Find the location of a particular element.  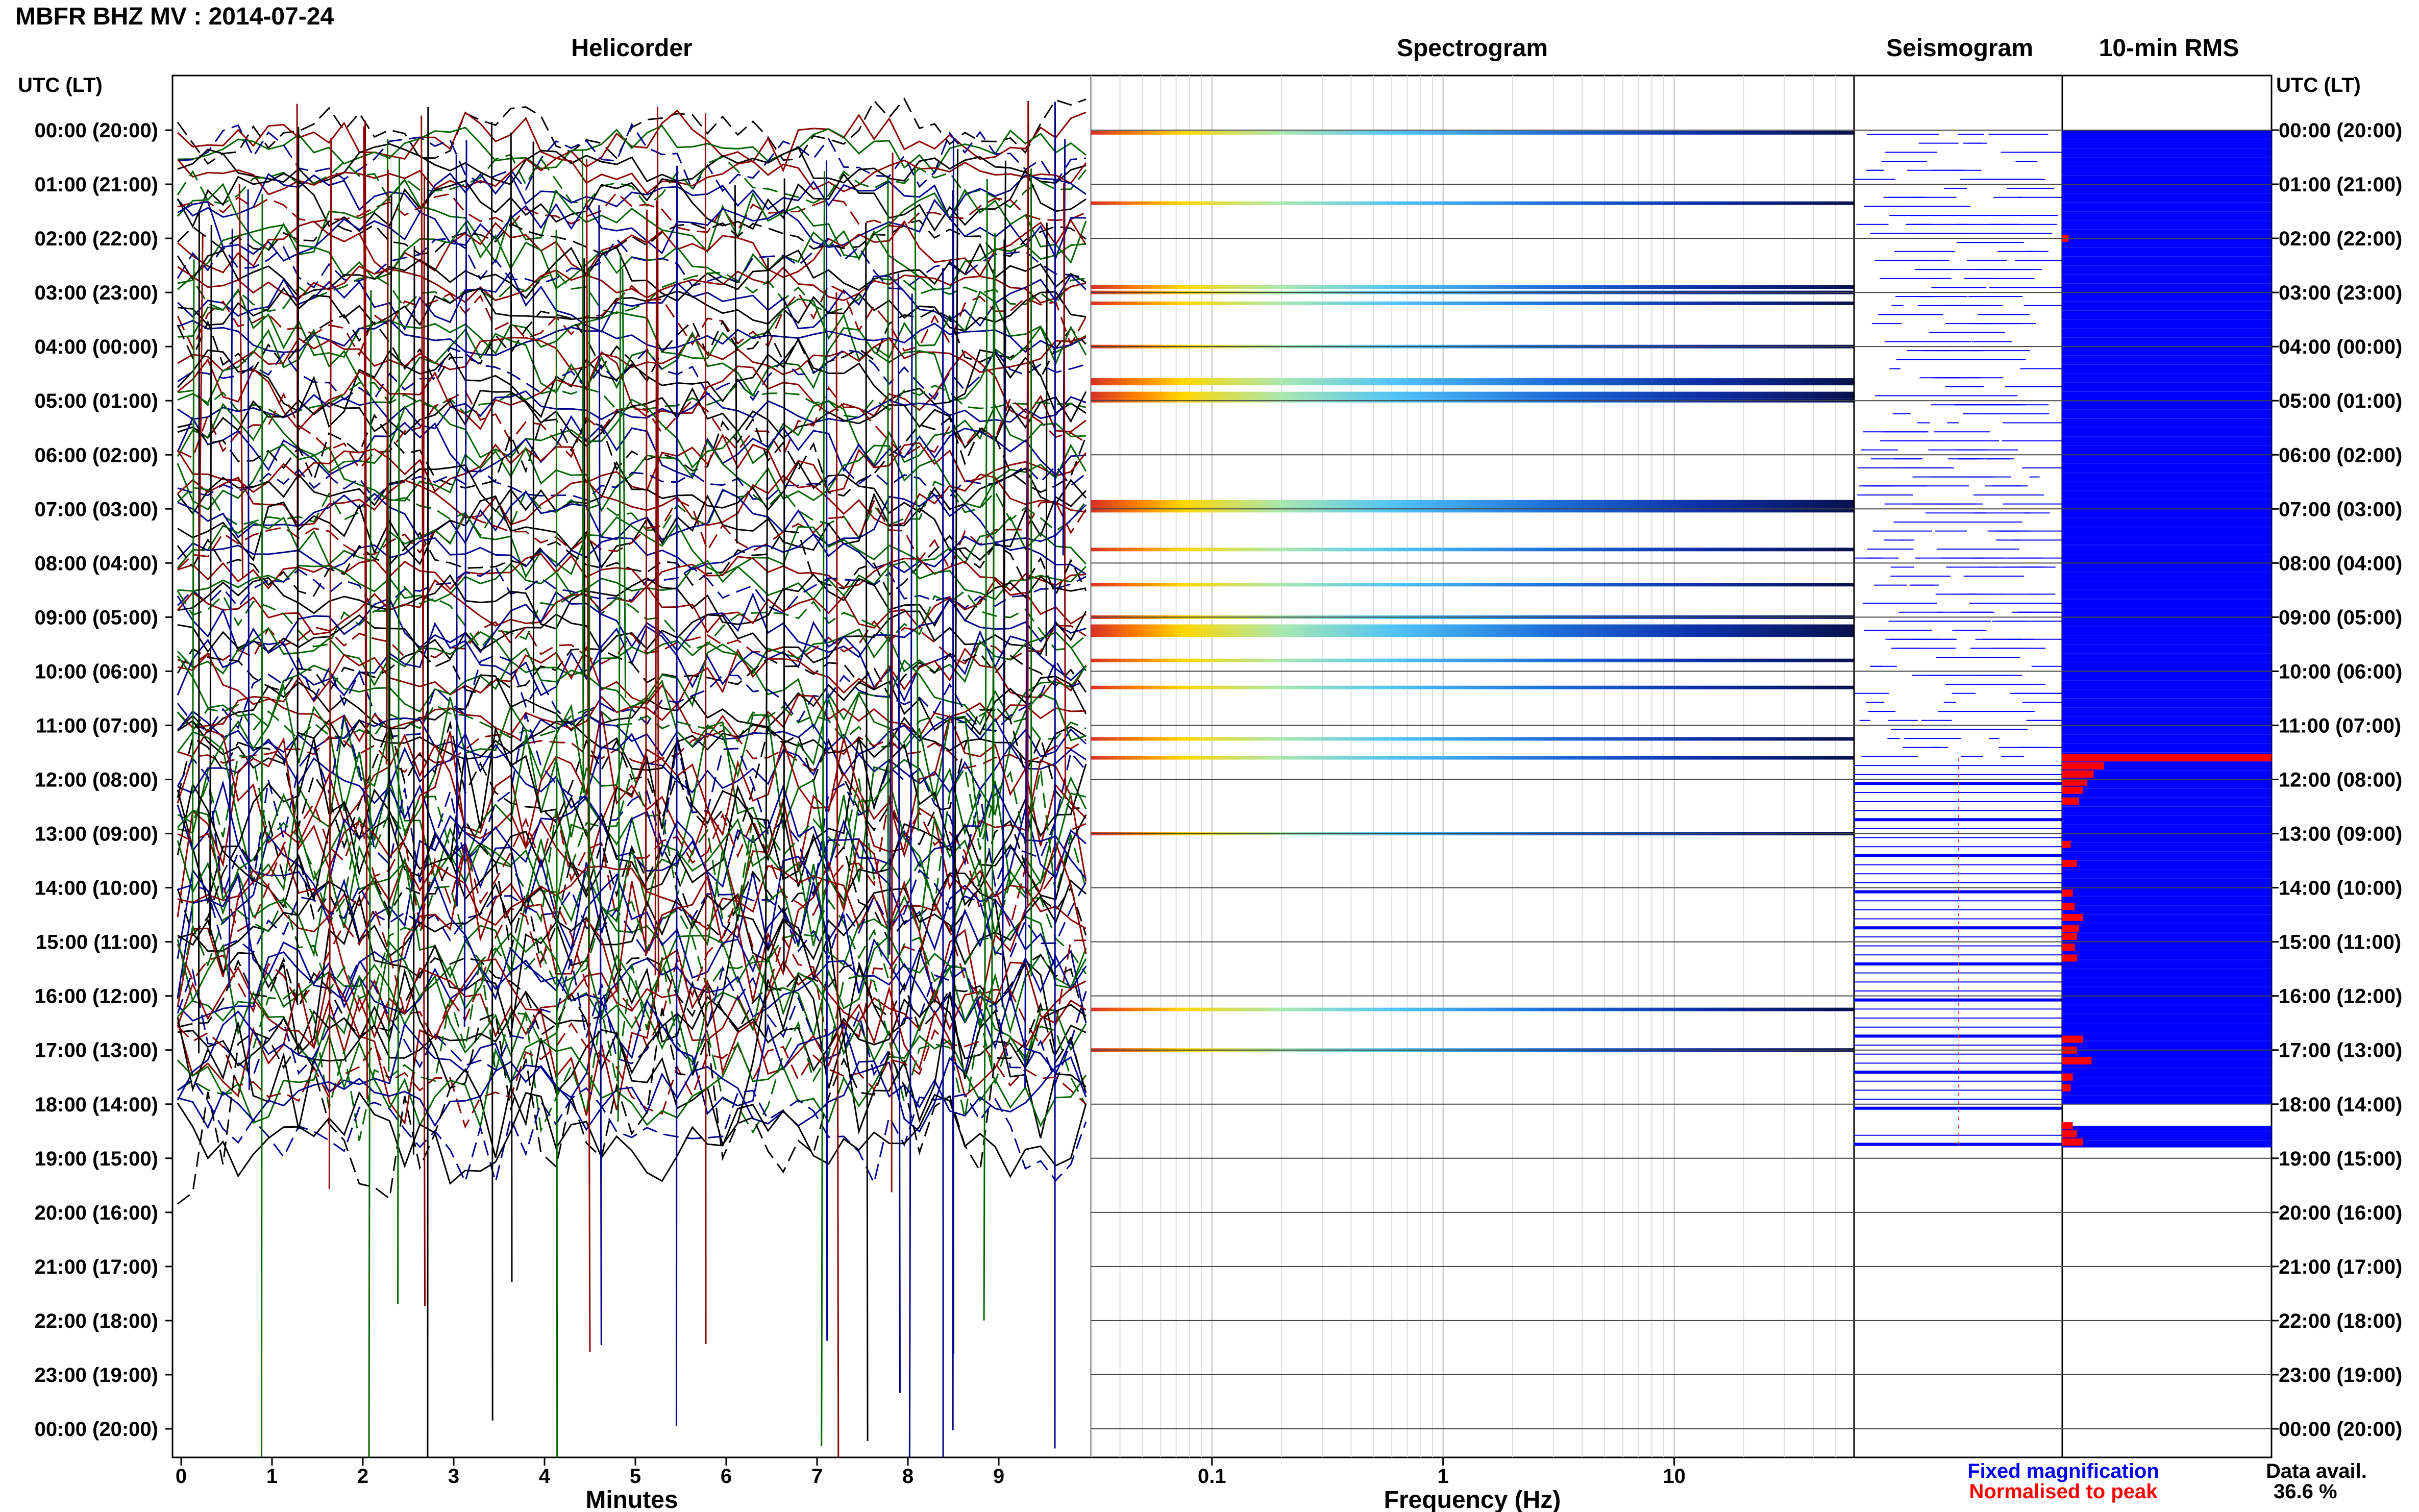

hour-tick-label-left: 09:00 (05:00) is located at coordinates (96, 617).